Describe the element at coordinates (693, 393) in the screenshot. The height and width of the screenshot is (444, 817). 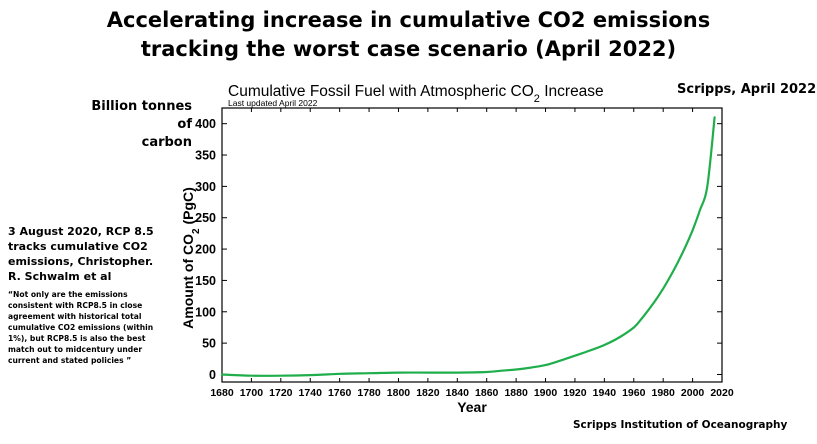
I see `x-tick-label: 2000` at that location.